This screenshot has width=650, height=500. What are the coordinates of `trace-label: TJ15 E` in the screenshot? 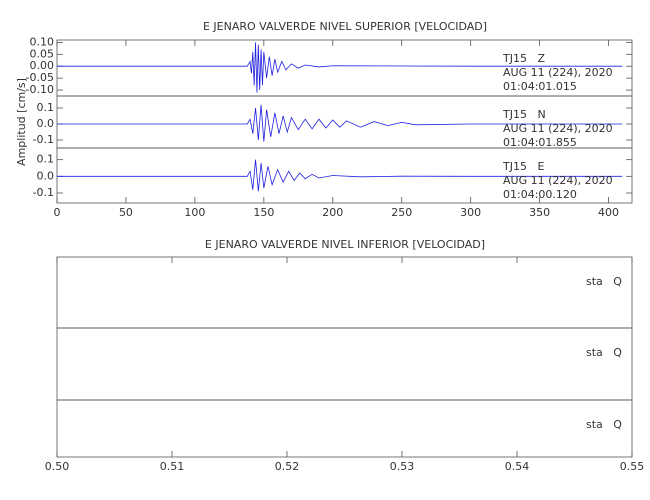 It's located at (523, 166).